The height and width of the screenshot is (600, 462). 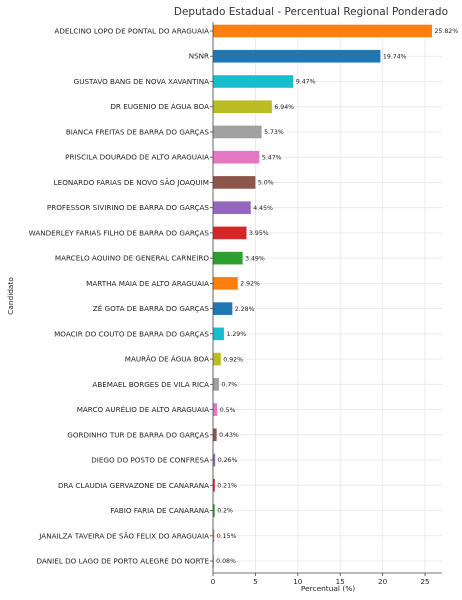 I want to click on x-tick-label: 5, so click(x=255, y=581).